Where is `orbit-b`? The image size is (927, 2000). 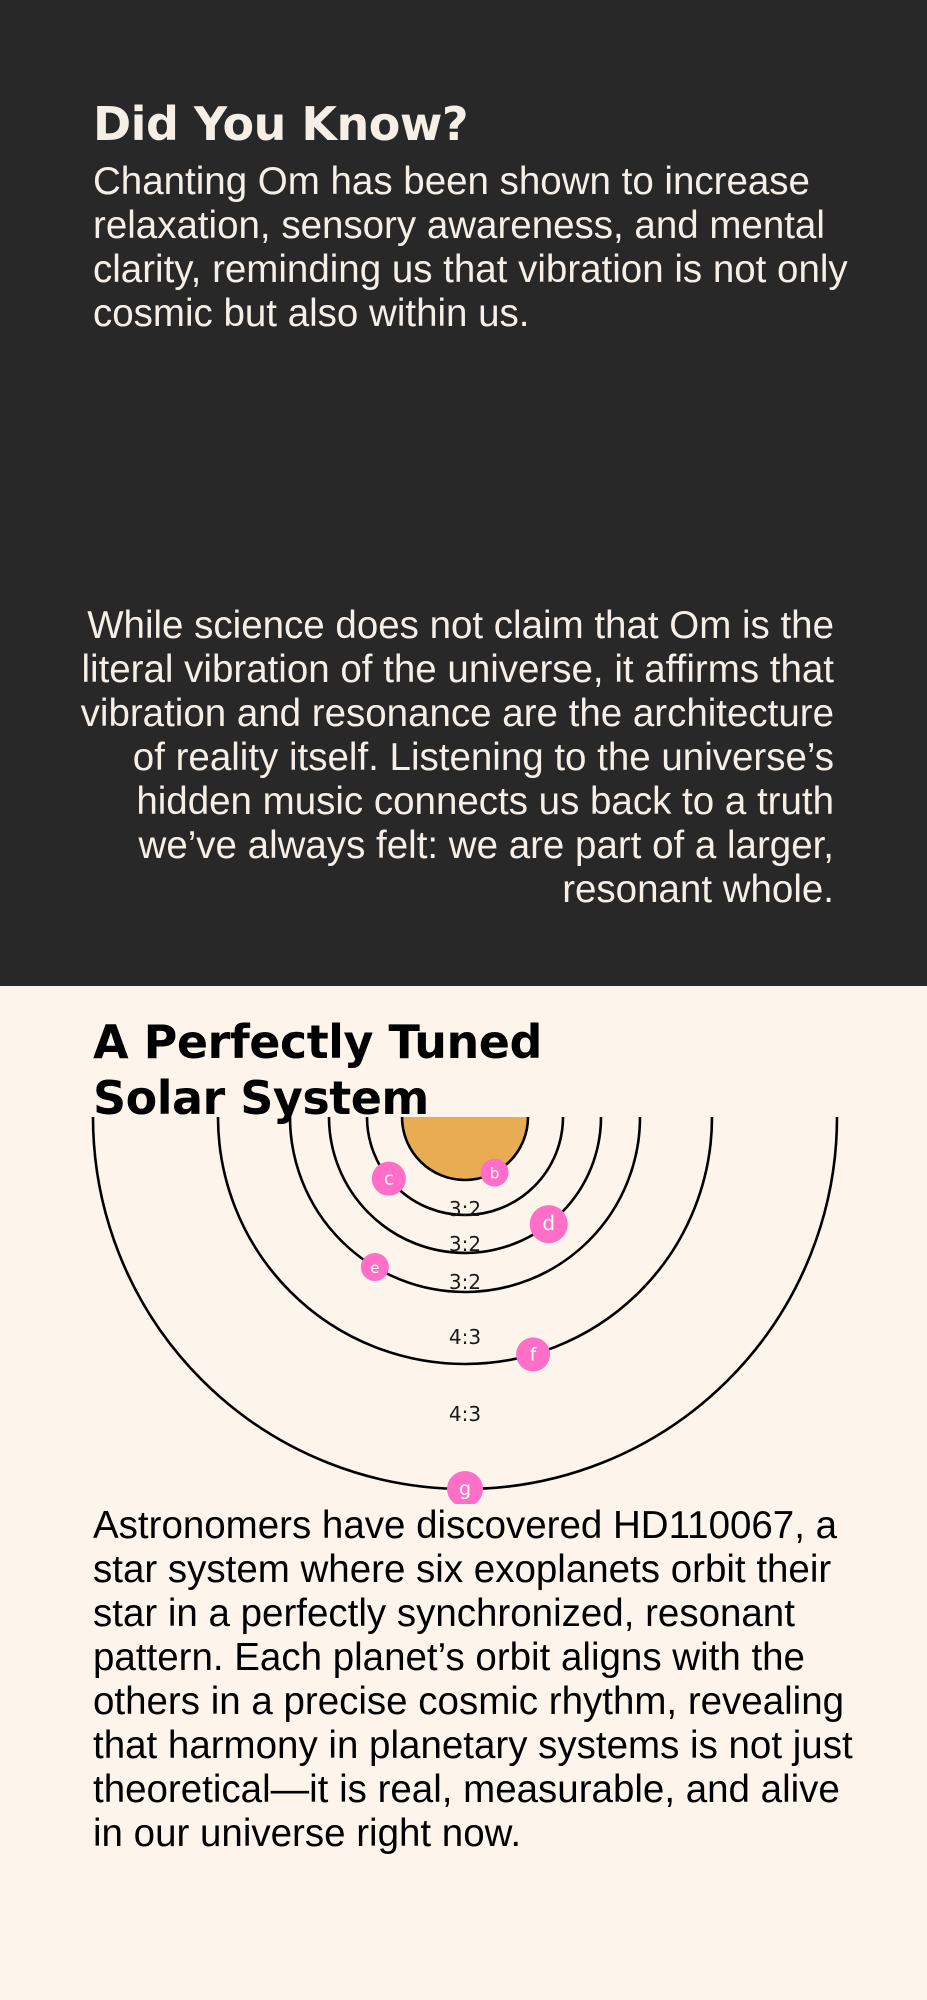 orbit-b is located at coordinates (465, 1149).